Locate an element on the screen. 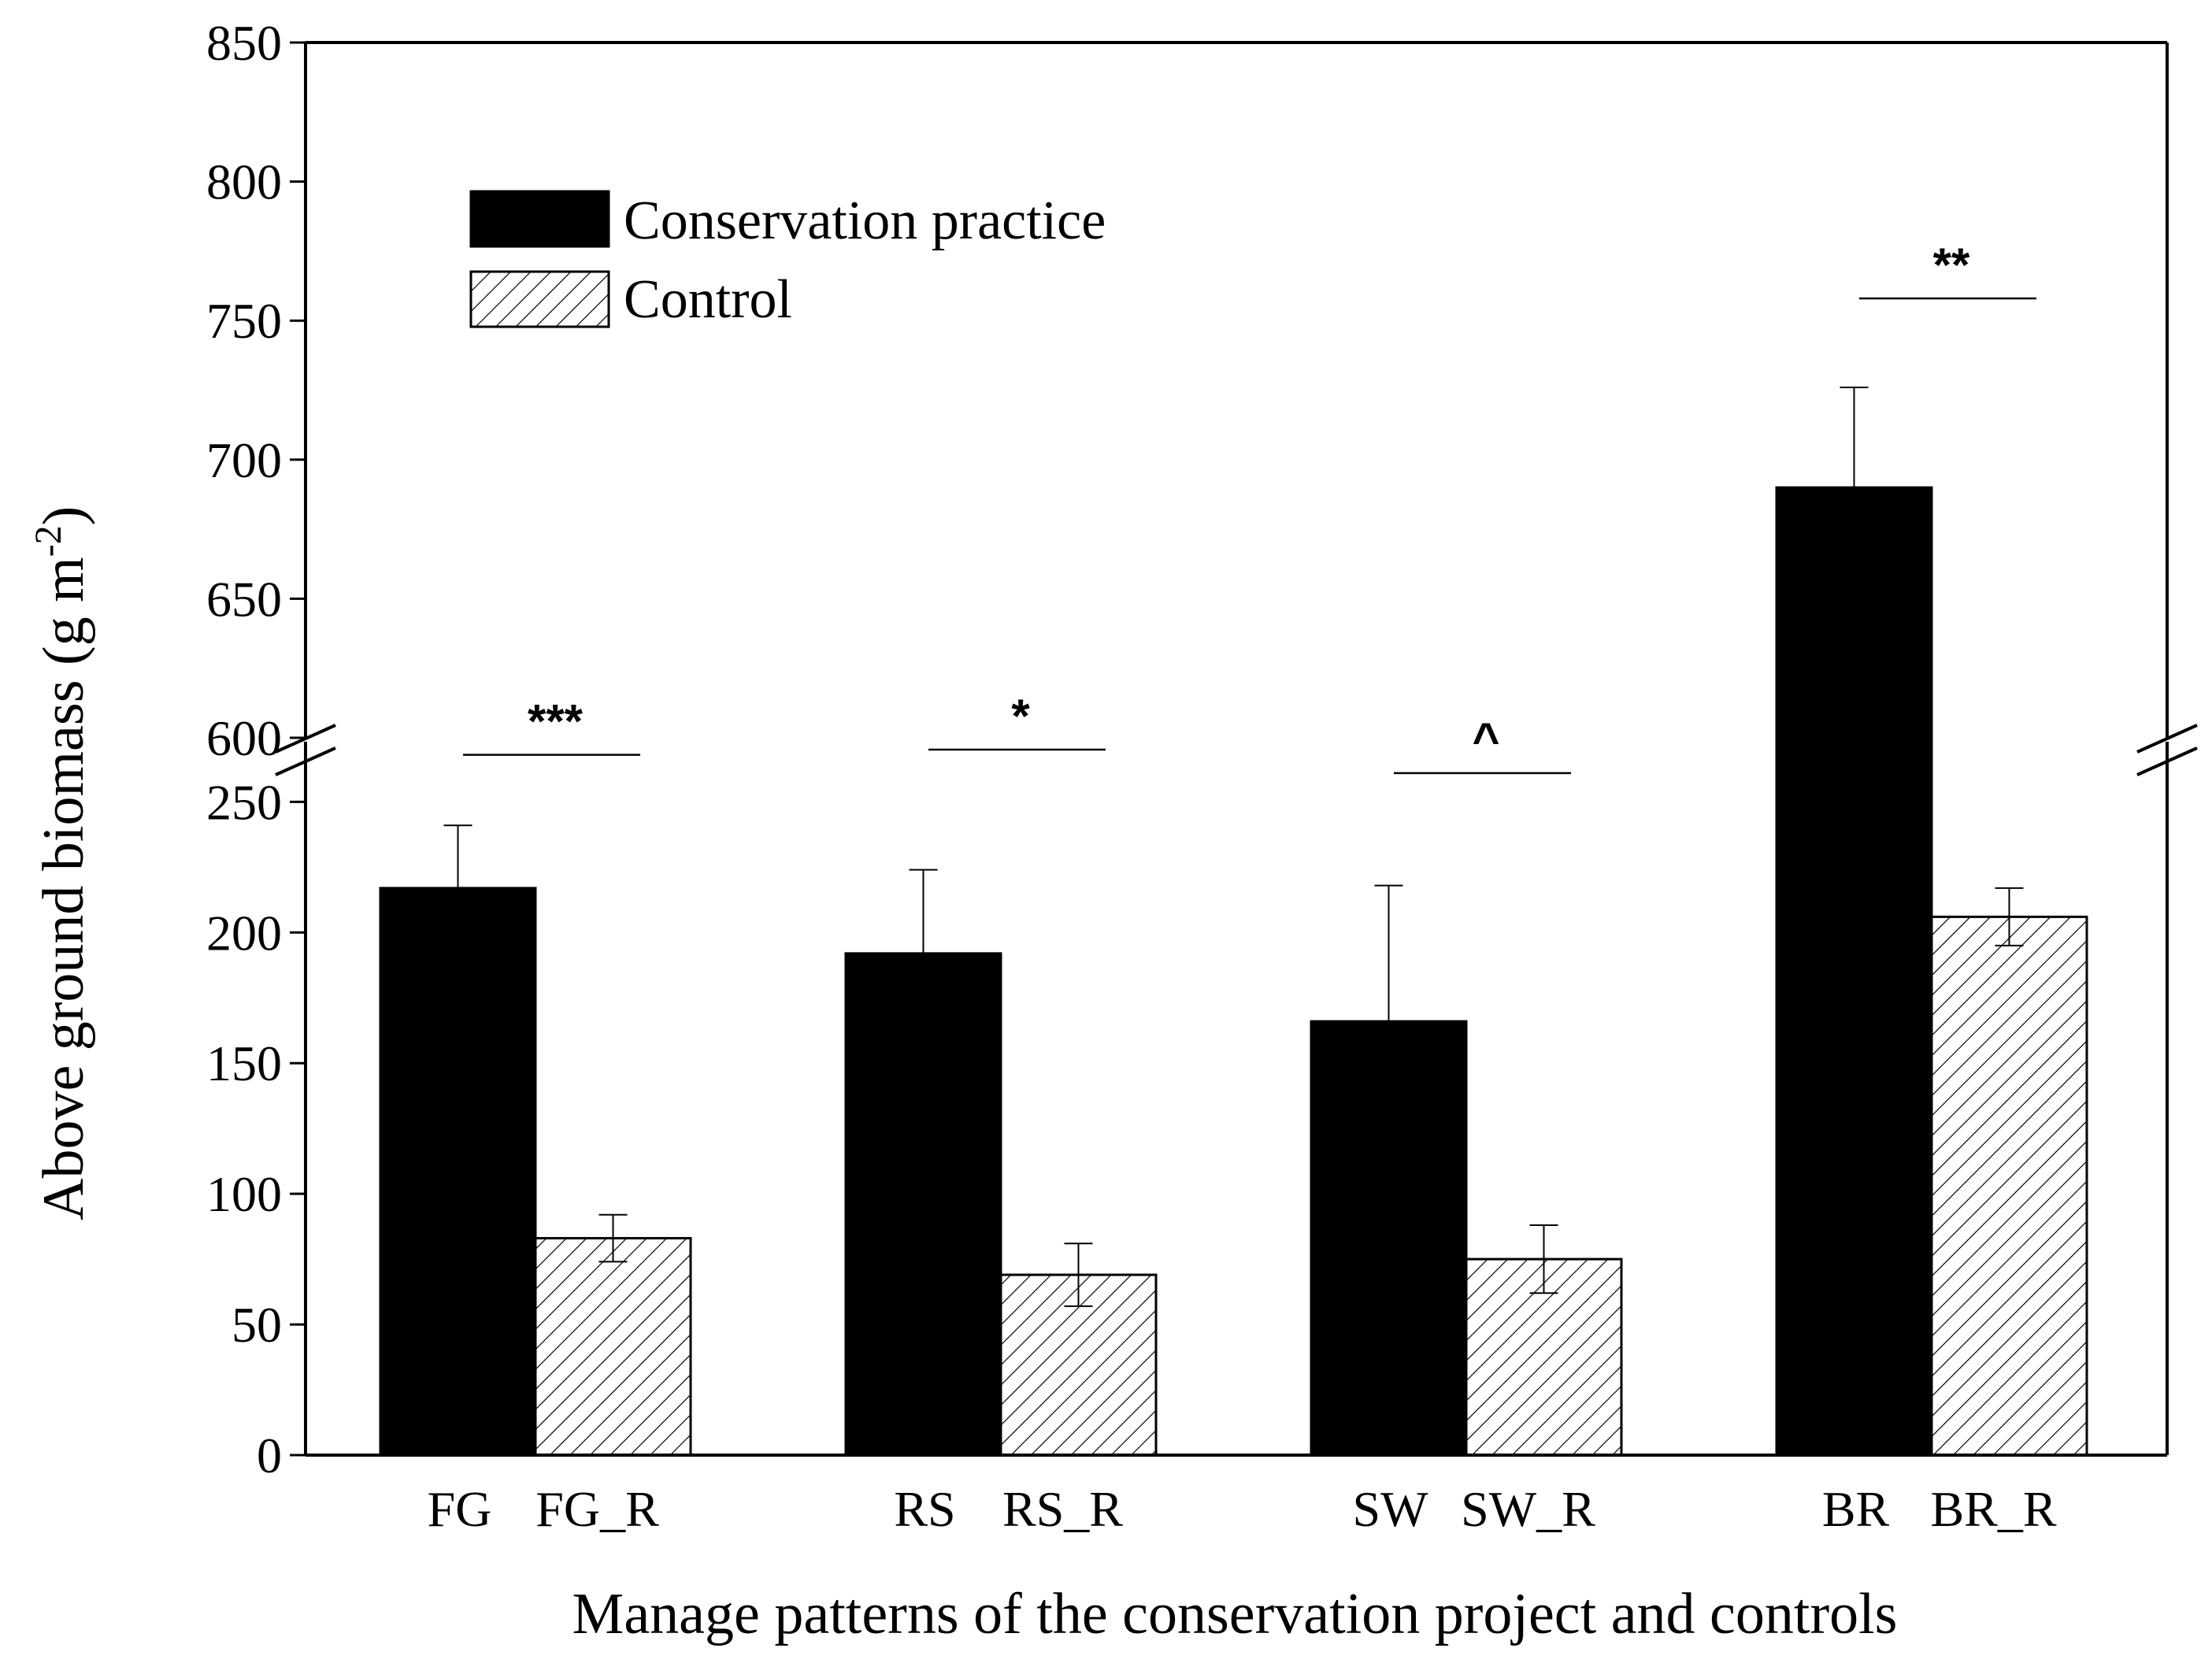 The image size is (2212, 1674). significance-label-sw: ^ is located at coordinates (1485, 739).